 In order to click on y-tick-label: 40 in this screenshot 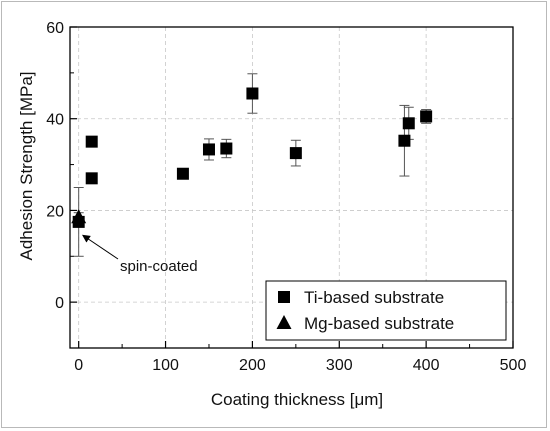, I will do `click(55, 120)`.